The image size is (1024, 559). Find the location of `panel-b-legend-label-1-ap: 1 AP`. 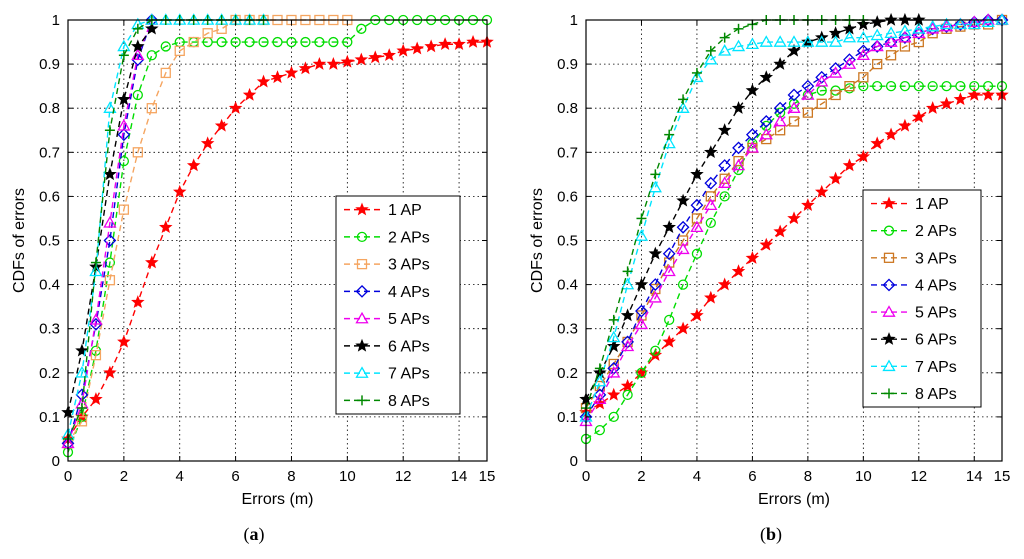

panel-b-legend-label-1-ap: 1 AP is located at coordinates (932, 204).